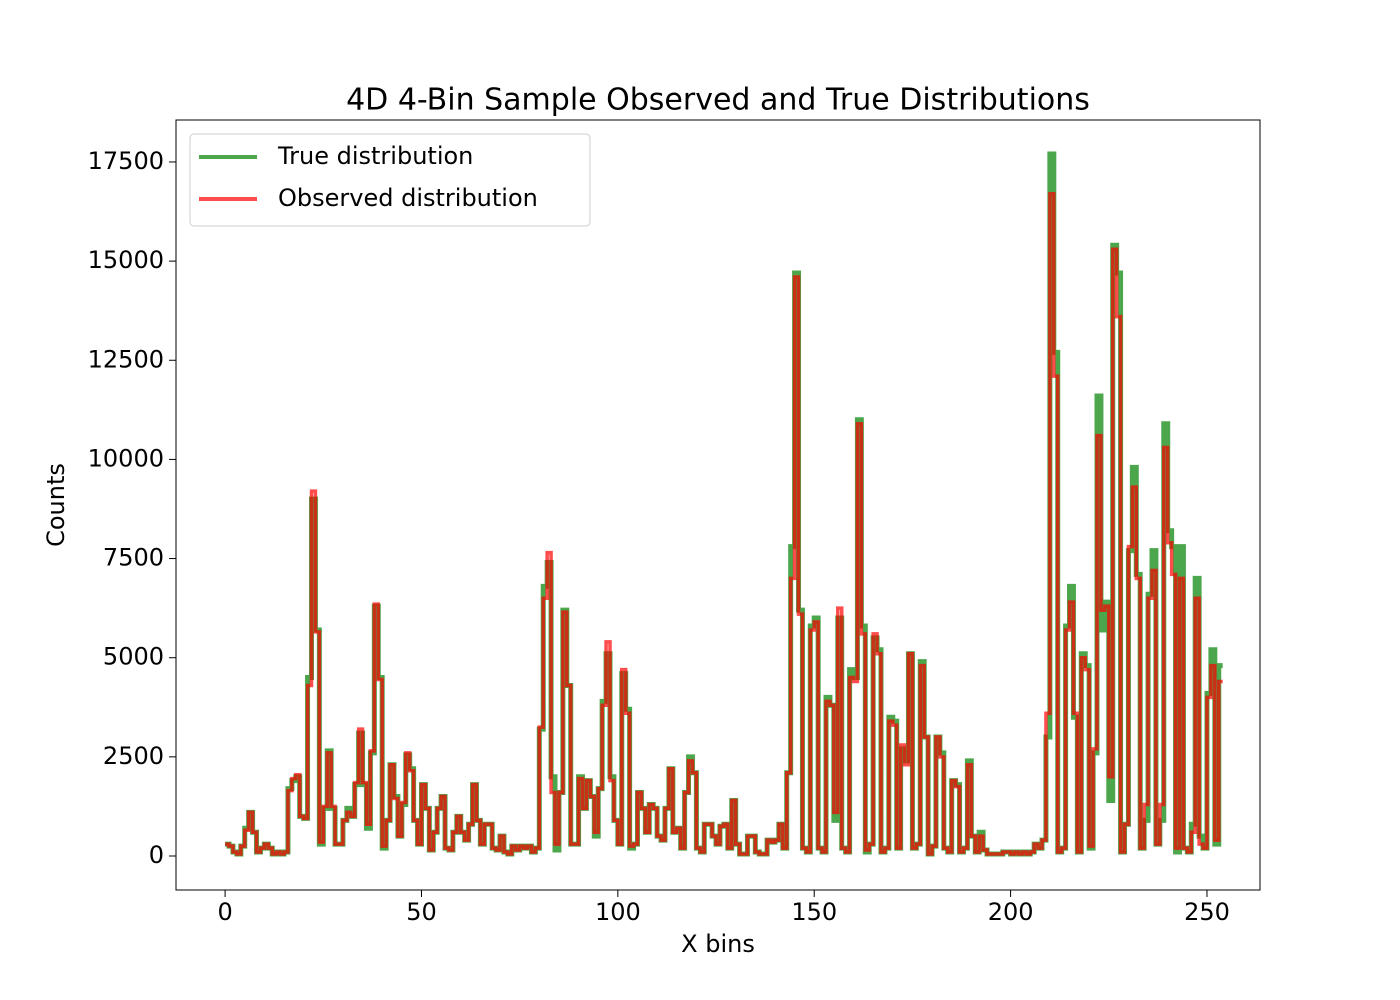  Describe the element at coordinates (126, 260) in the screenshot. I see `y-tick-label: 15000` at that location.